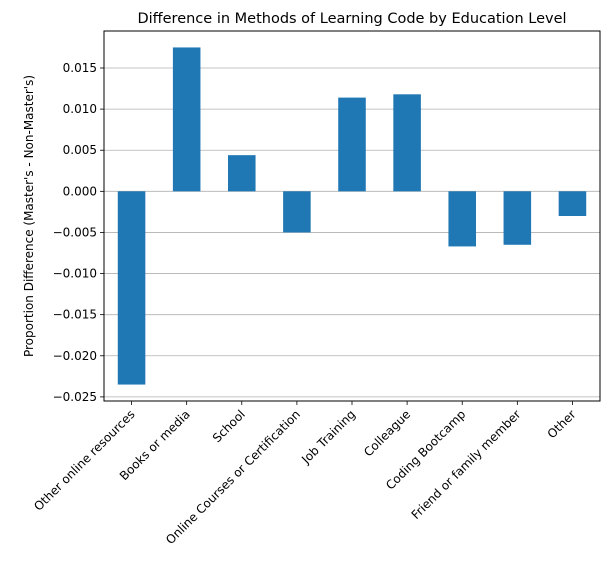  I want to click on x-tick-label: Other, so click(562, 424).